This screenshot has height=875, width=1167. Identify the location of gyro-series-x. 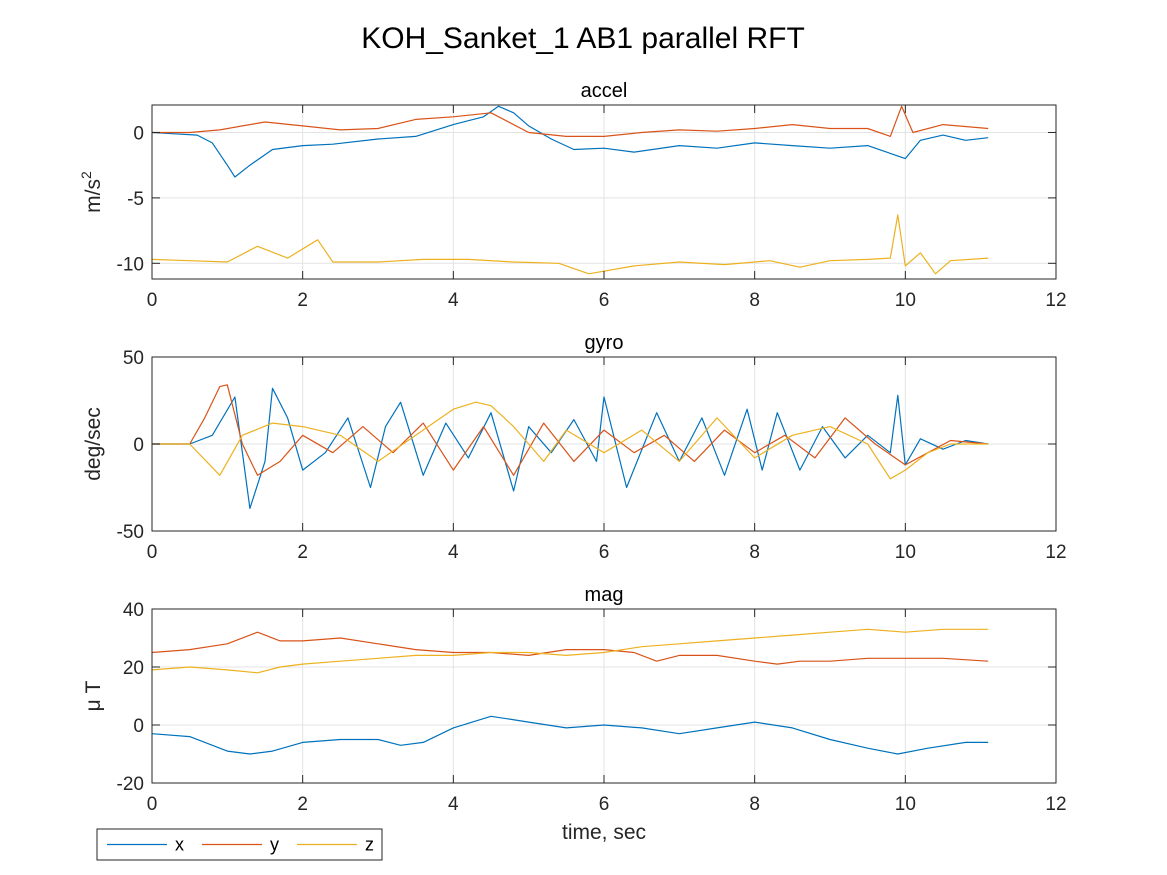
(570, 448).